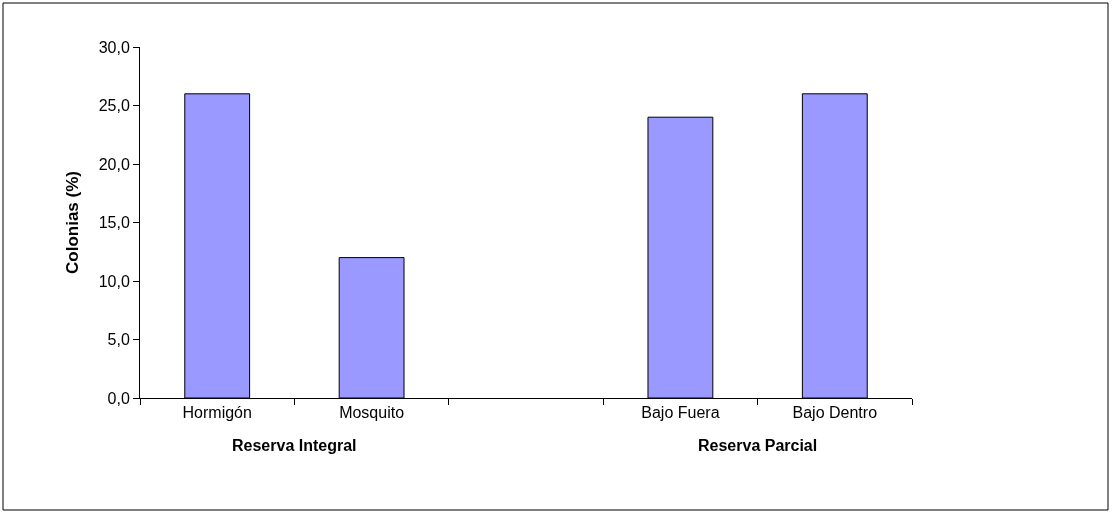 Image resolution: width=1112 pixels, height=513 pixels. Describe the element at coordinates (294, 445) in the screenshot. I see `text: Reserva Integral` at that location.